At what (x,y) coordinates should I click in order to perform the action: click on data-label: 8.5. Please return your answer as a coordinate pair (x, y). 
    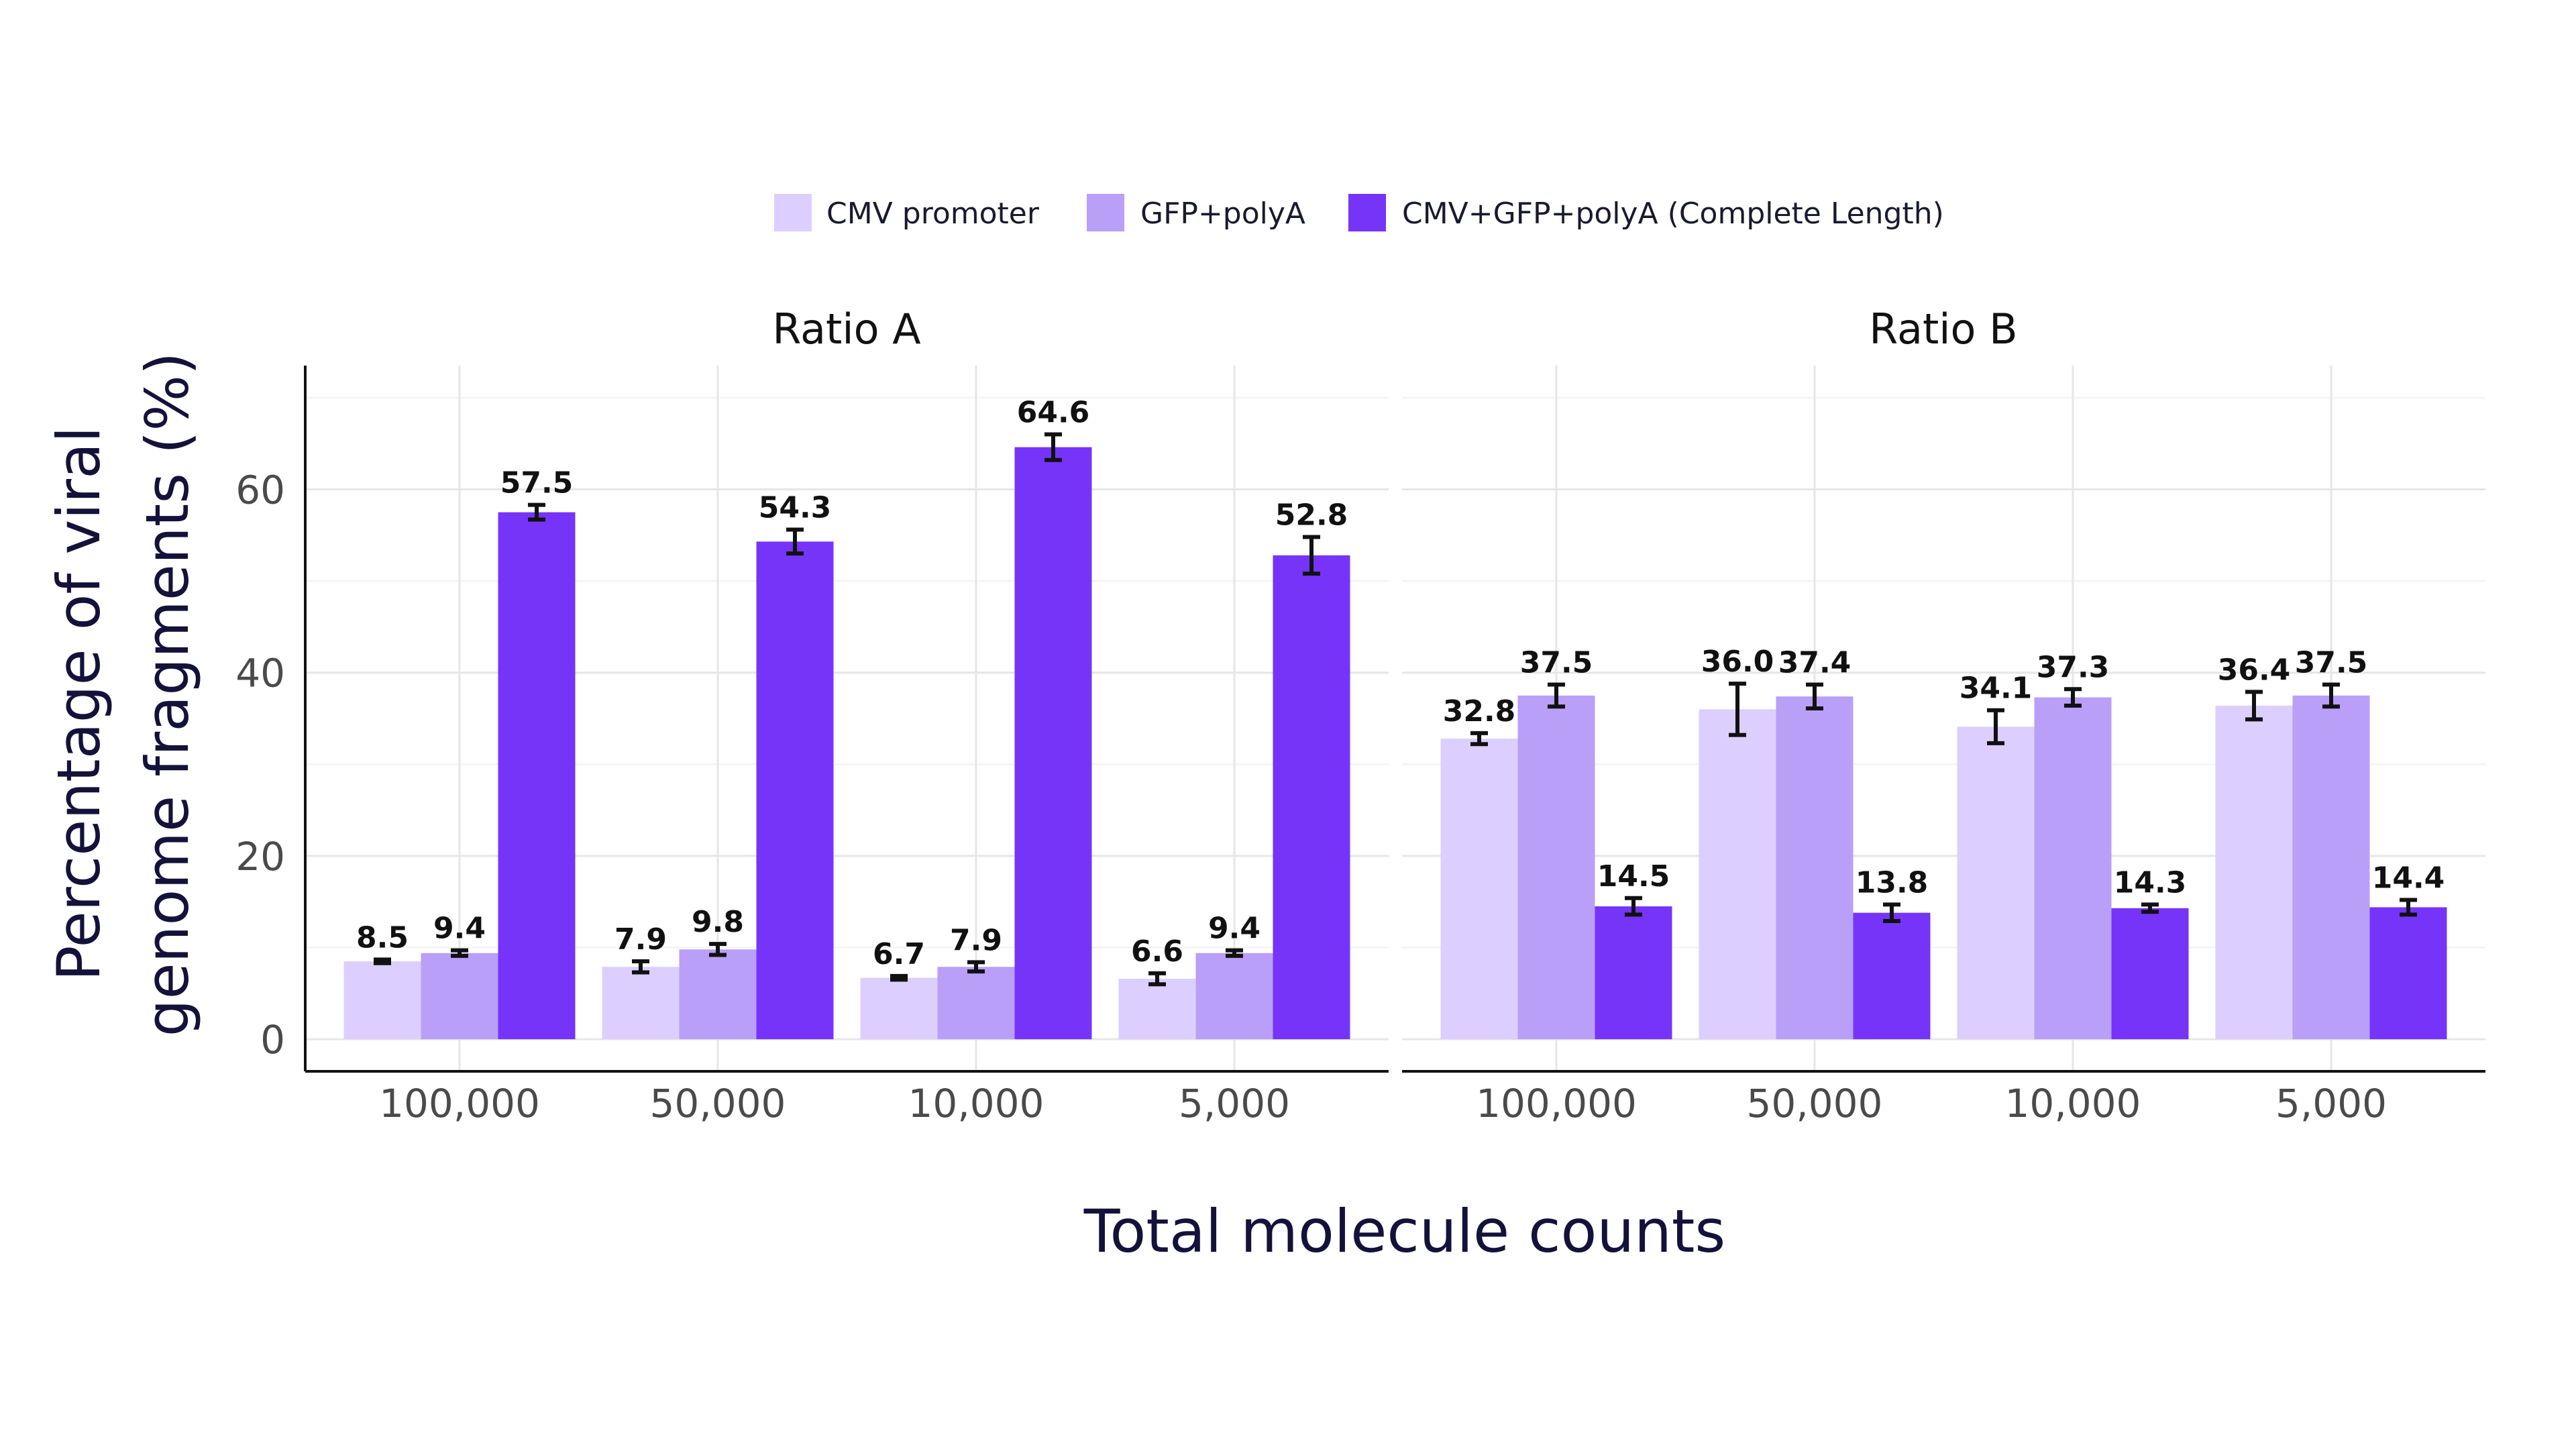
    Looking at the image, I should click on (382, 937).